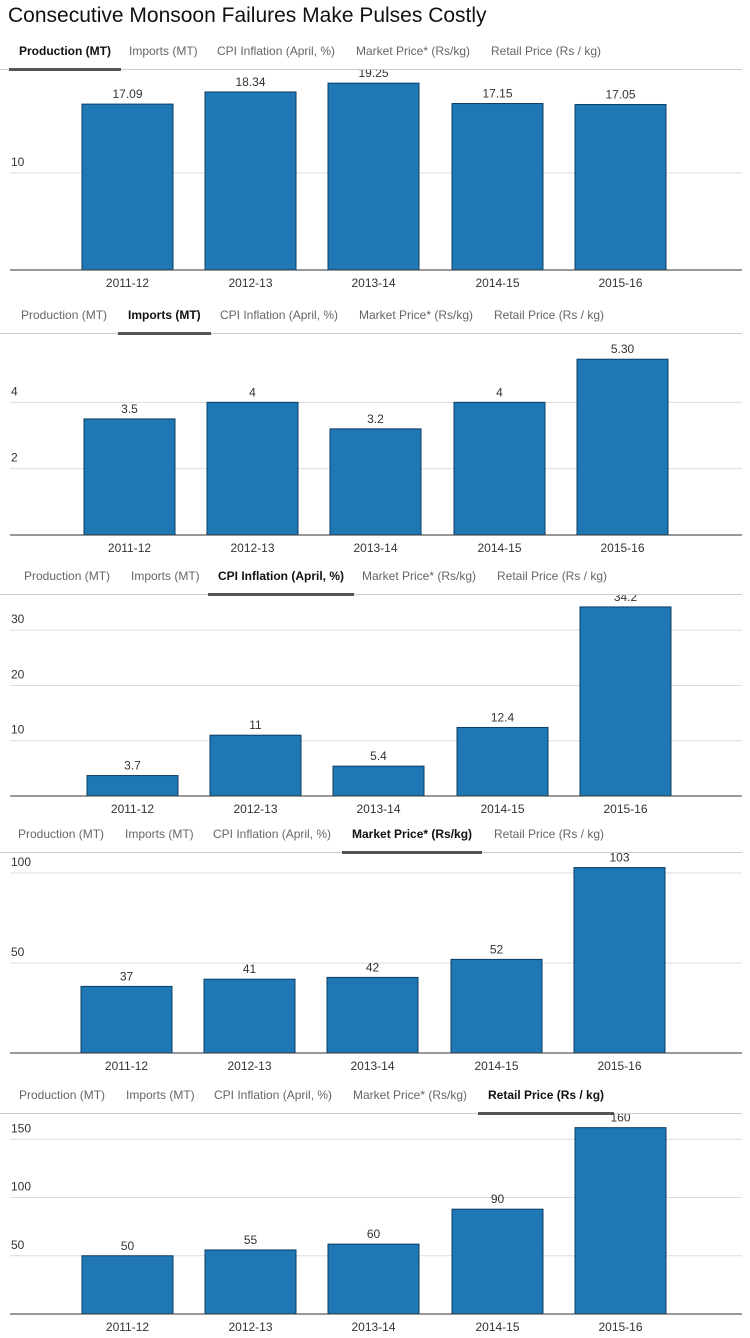  Describe the element at coordinates (374, 1234) in the screenshot. I see `data-label: 60` at that location.